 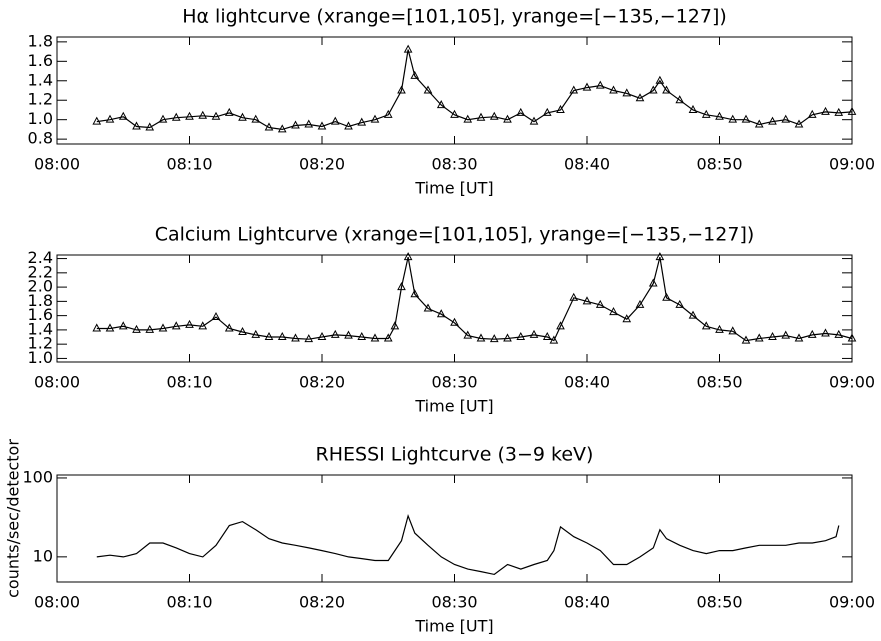 What do you see at coordinates (40, 99) in the screenshot?
I see `y-tick-label: 1.2` at bounding box center [40, 99].